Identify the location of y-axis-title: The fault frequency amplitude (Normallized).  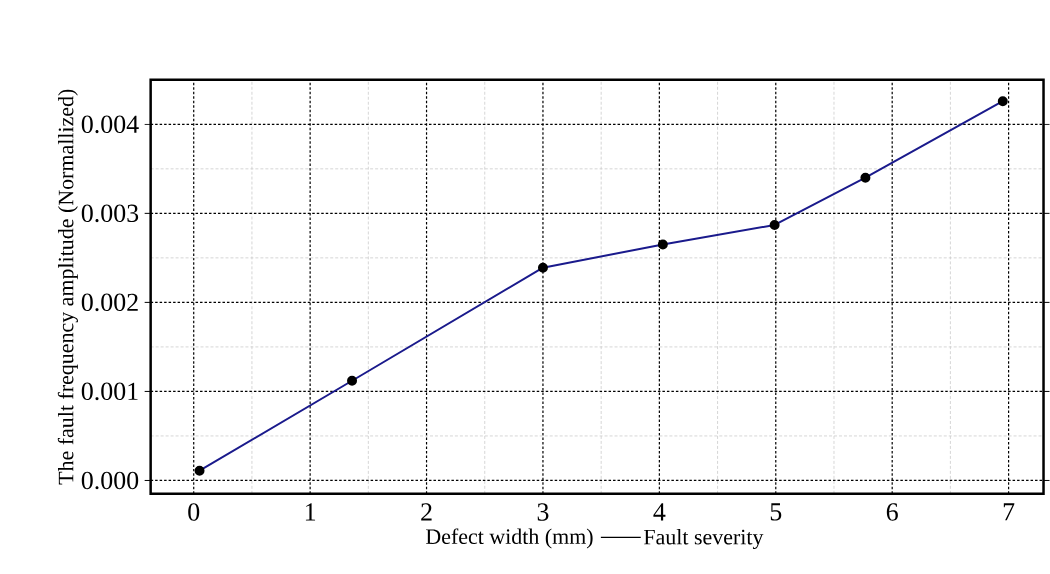
(67, 287).